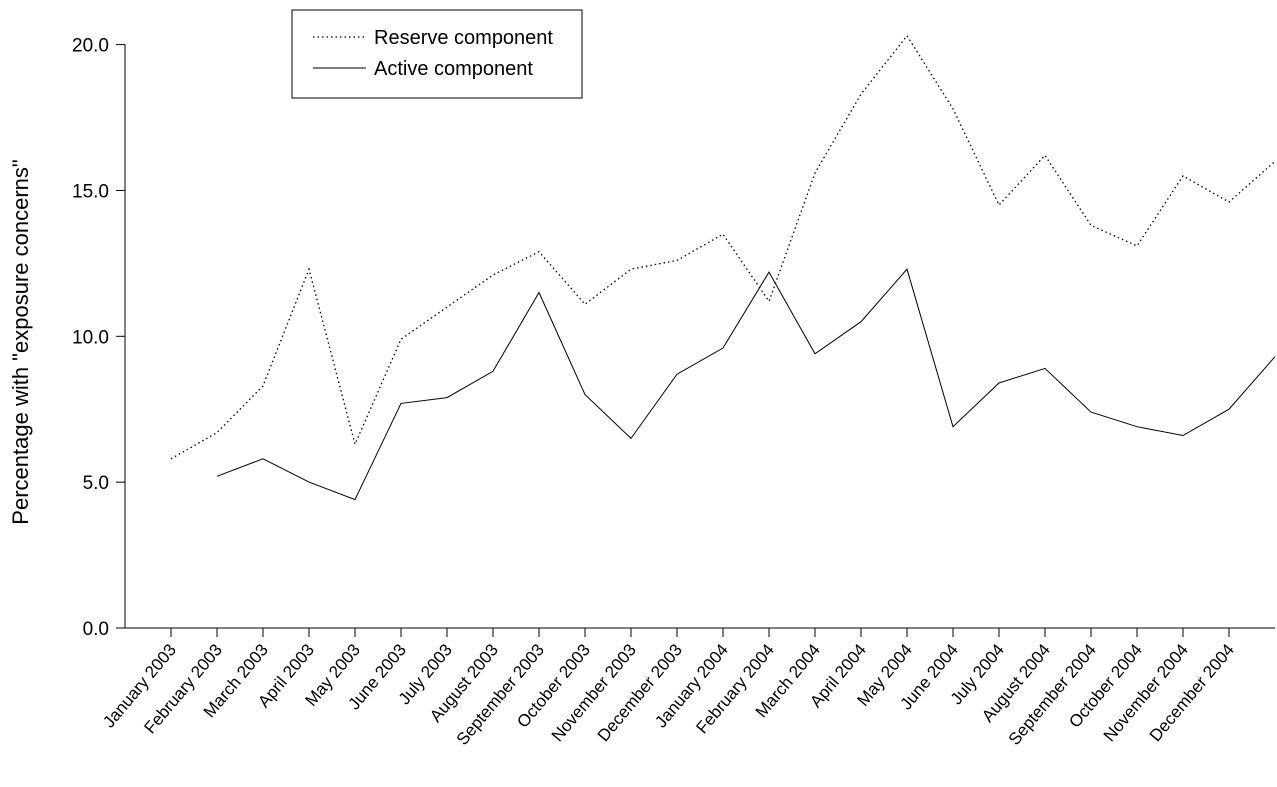 The image size is (1277, 787). I want to click on y-tick-label: 20.0, so click(90, 46).